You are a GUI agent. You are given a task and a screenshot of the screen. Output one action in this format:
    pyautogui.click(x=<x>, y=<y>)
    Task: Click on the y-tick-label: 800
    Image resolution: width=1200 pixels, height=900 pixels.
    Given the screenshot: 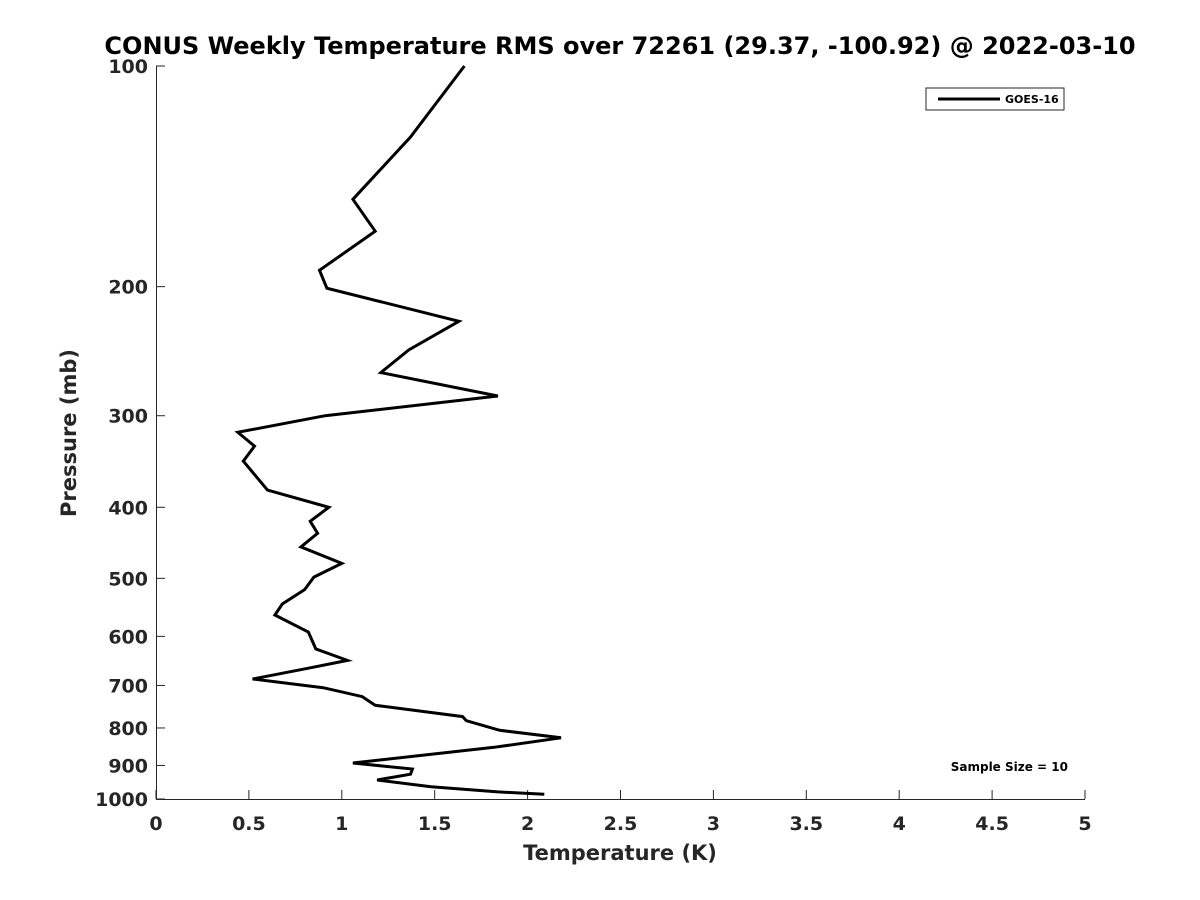 What is the action you would take?
    pyautogui.click(x=128, y=729)
    